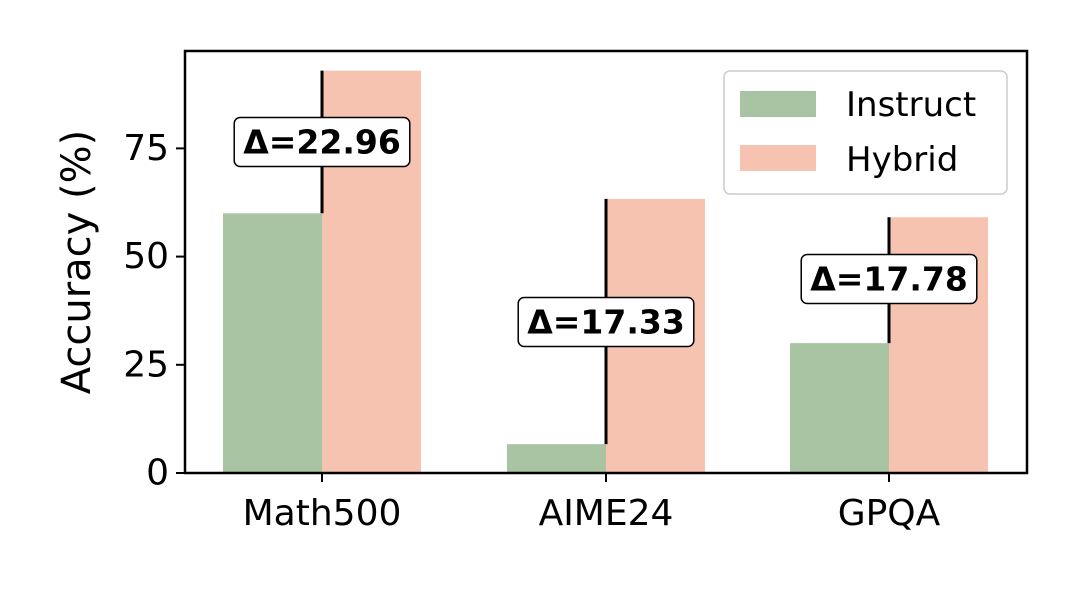 The image size is (1080, 589). What do you see at coordinates (322, 513) in the screenshot?
I see `x-tick-label-math500: Math500` at bounding box center [322, 513].